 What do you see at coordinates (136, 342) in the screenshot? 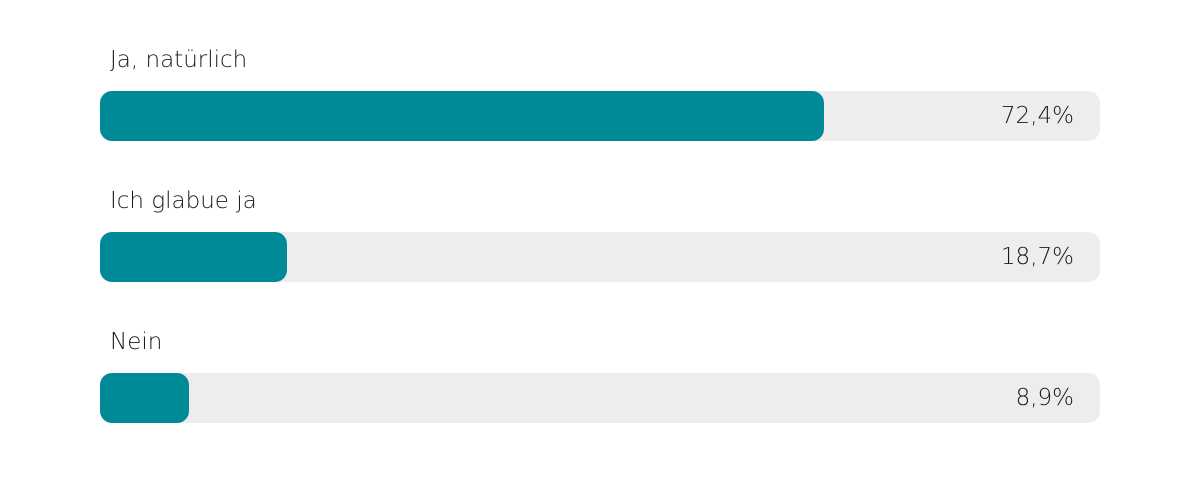
I see `category-label: Nein` at bounding box center [136, 342].